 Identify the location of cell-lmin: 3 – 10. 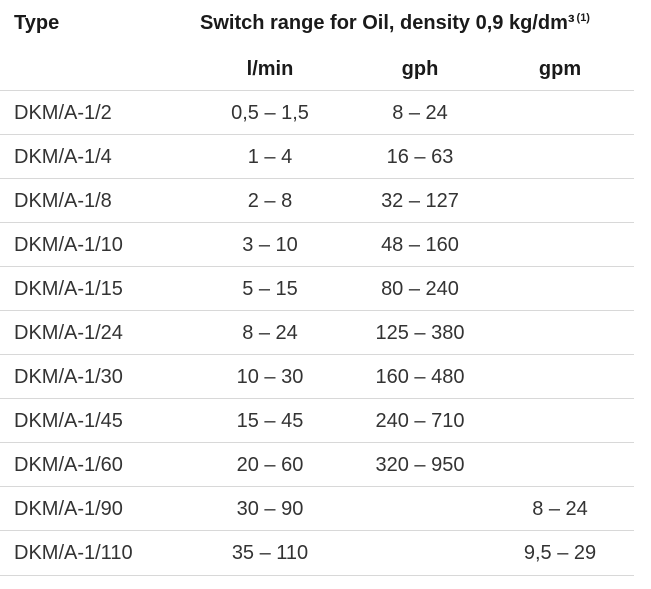
(270, 245).